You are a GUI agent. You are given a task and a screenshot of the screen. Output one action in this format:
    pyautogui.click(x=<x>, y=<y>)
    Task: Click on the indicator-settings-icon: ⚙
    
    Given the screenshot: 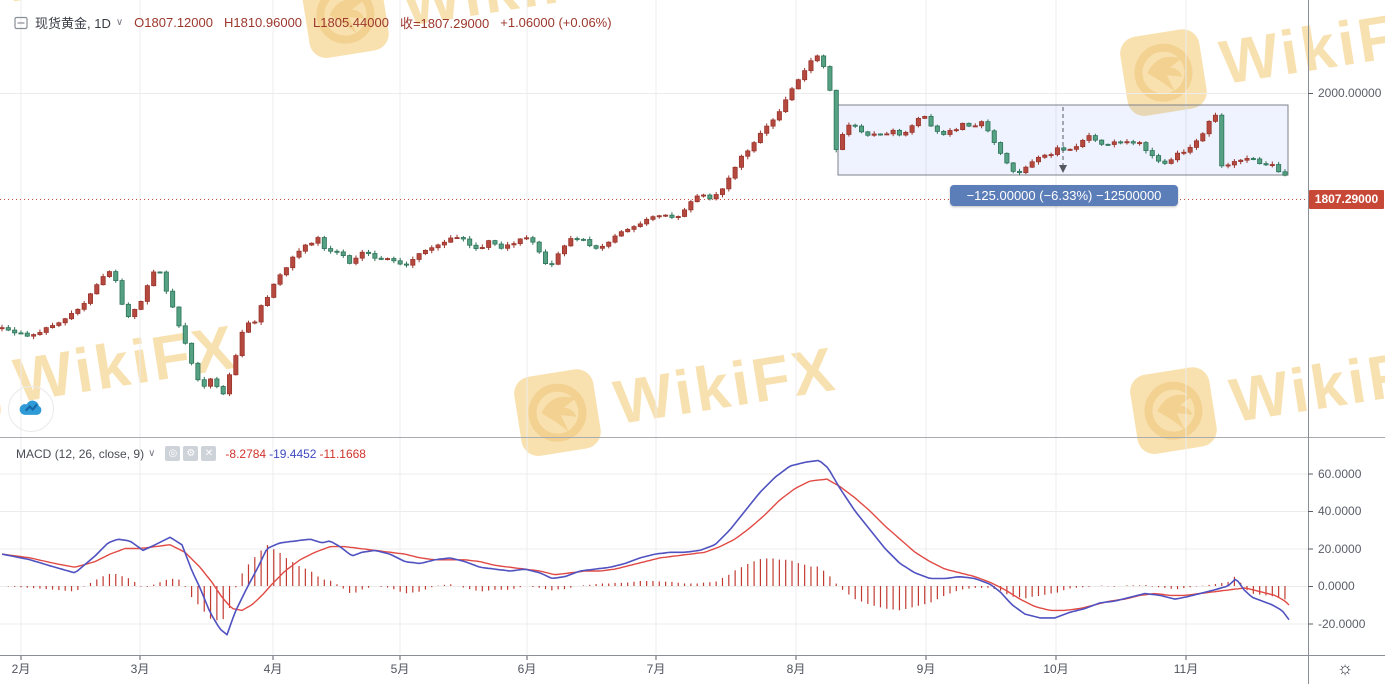 What is the action you would take?
    pyautogui.click(x=191, y=453)
    